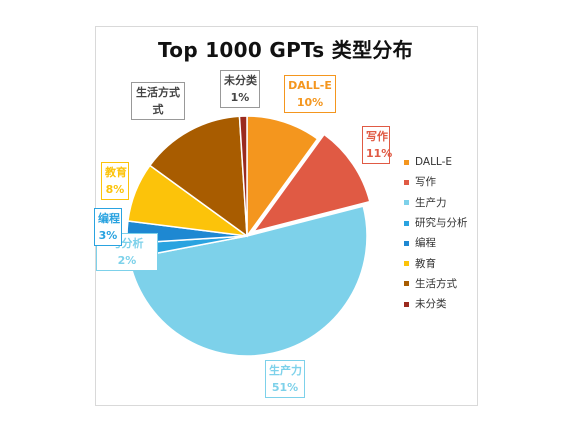 The image size is (569, 421). What do you see at coordinates (310, 85) in the screenshot?
I see `callout-category: DALL-E` at bounding box center [310, 85].